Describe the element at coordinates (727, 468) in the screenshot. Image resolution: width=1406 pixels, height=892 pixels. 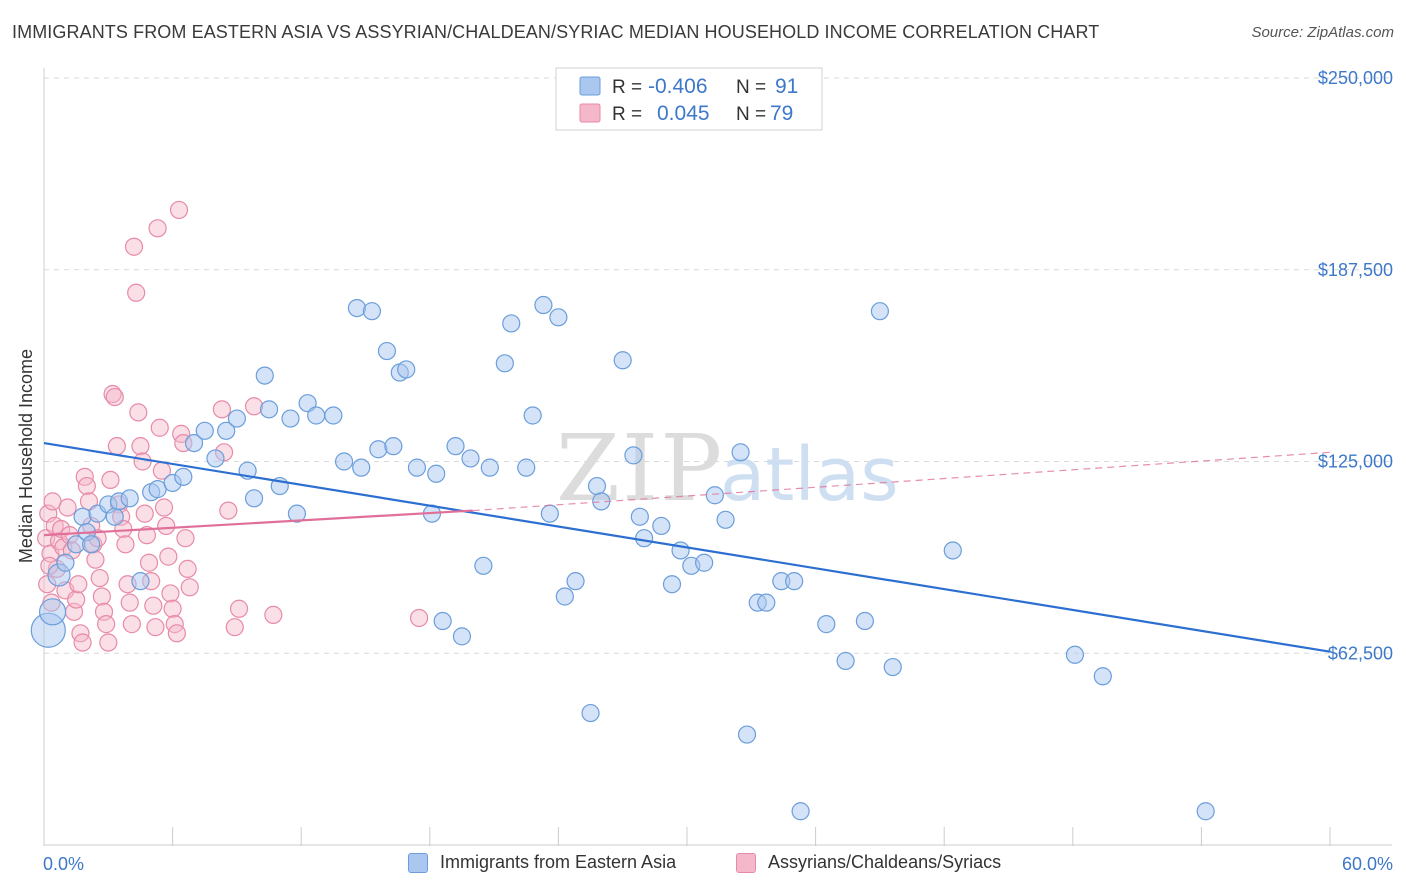
I see `watermark: ZIP atlas` at that location.